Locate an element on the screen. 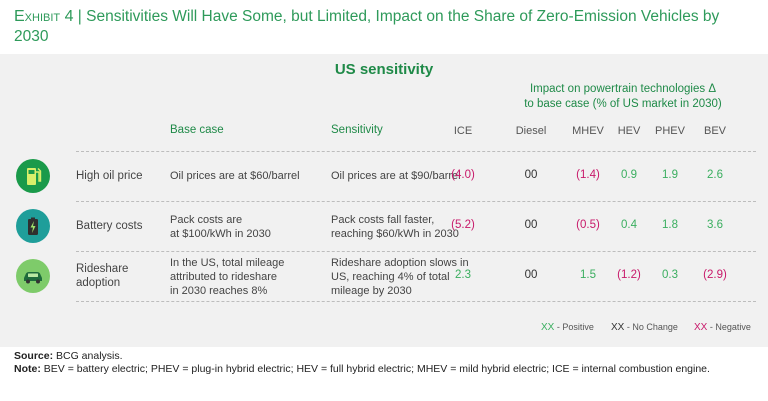 Image resolution: width=768 pixels, height=401 pixels. impact-header-line-2: to base case (% of US market in 2030) is located at coordinates (623, 104).